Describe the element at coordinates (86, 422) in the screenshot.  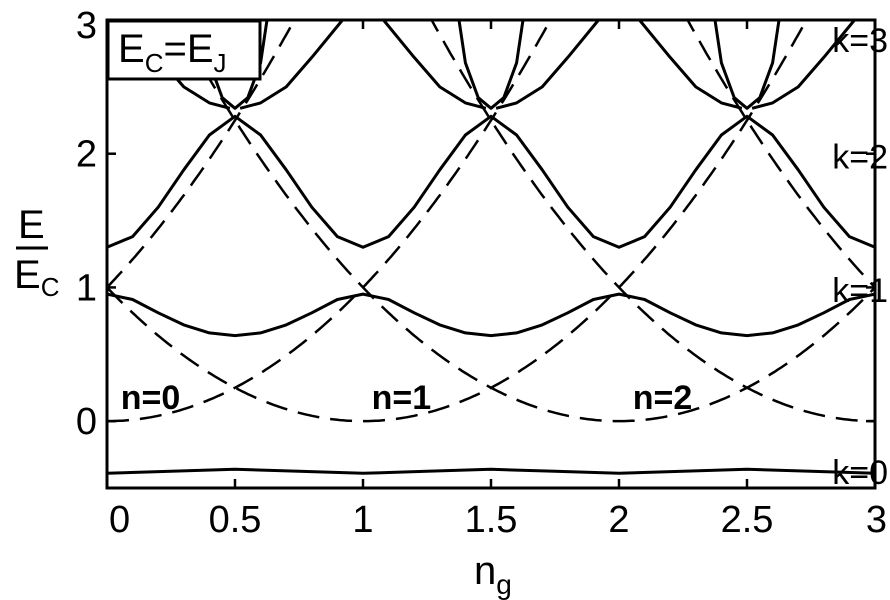
I see `y-tick-label: 0` at that location.